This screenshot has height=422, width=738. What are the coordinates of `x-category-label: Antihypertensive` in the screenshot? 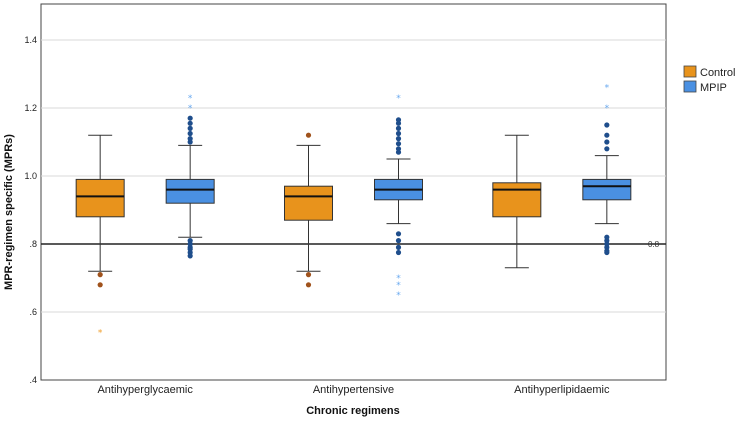 It's located at (353, 390).